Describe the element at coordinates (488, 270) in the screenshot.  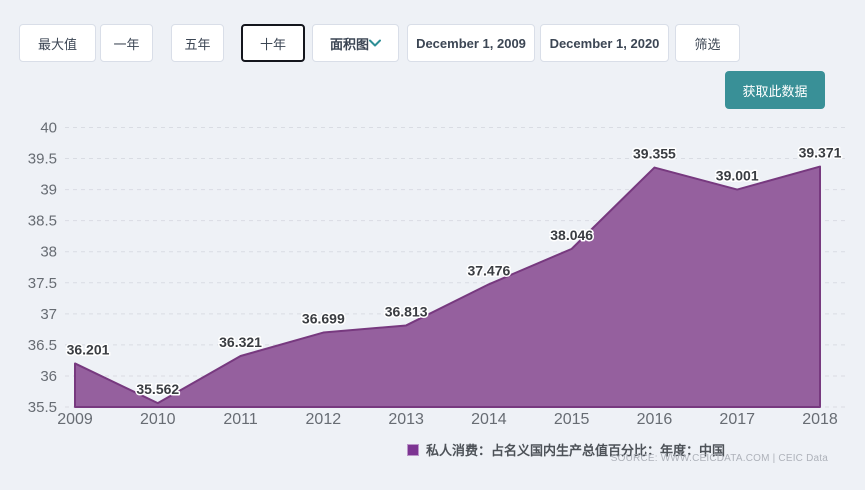
I see `data-label: 37.476` at that location.